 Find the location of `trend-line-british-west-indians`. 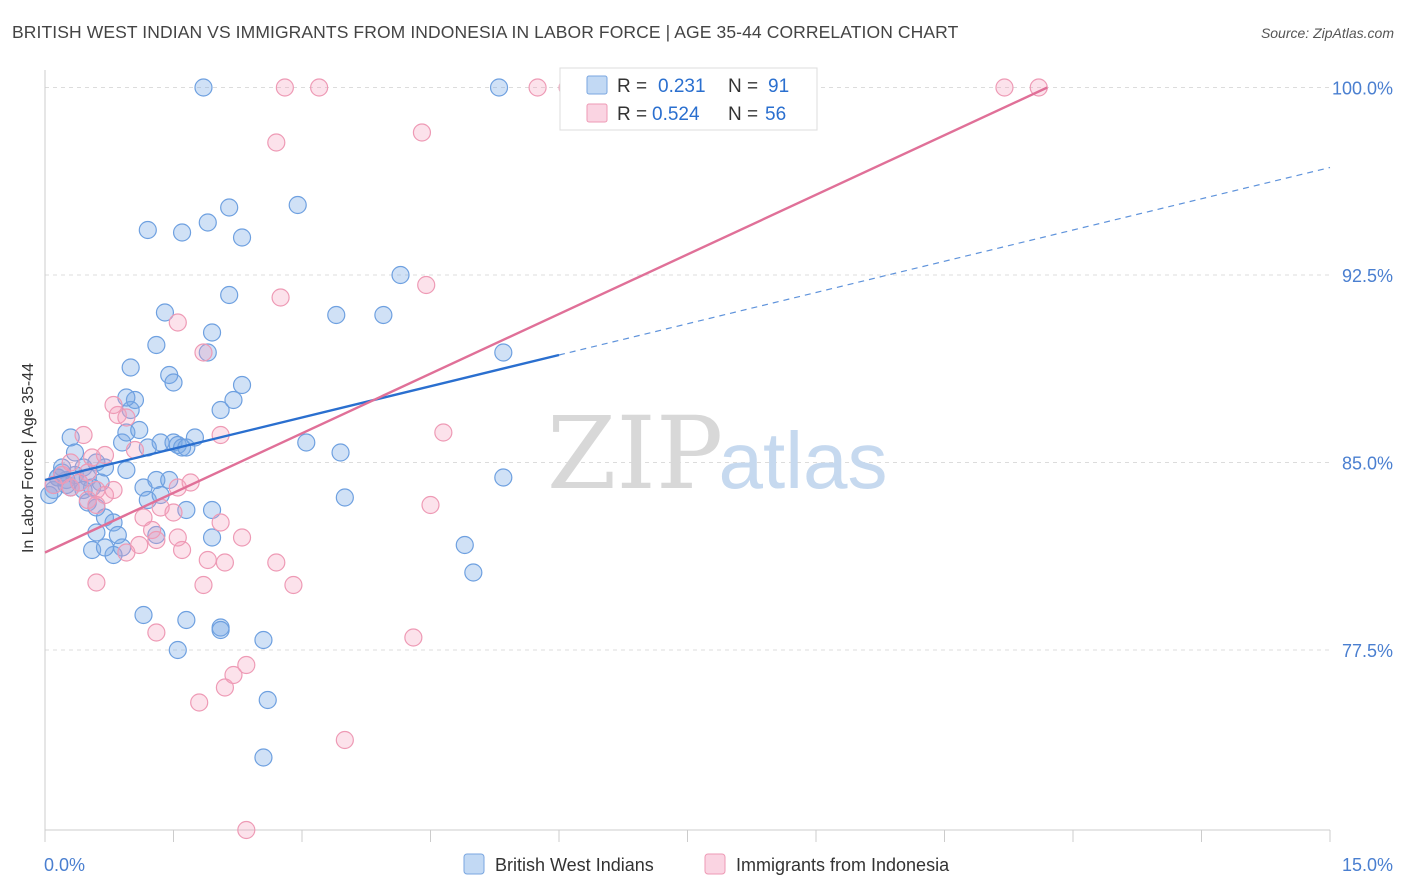

trend-line-british-west-indians is located at coordinates (302, 417).